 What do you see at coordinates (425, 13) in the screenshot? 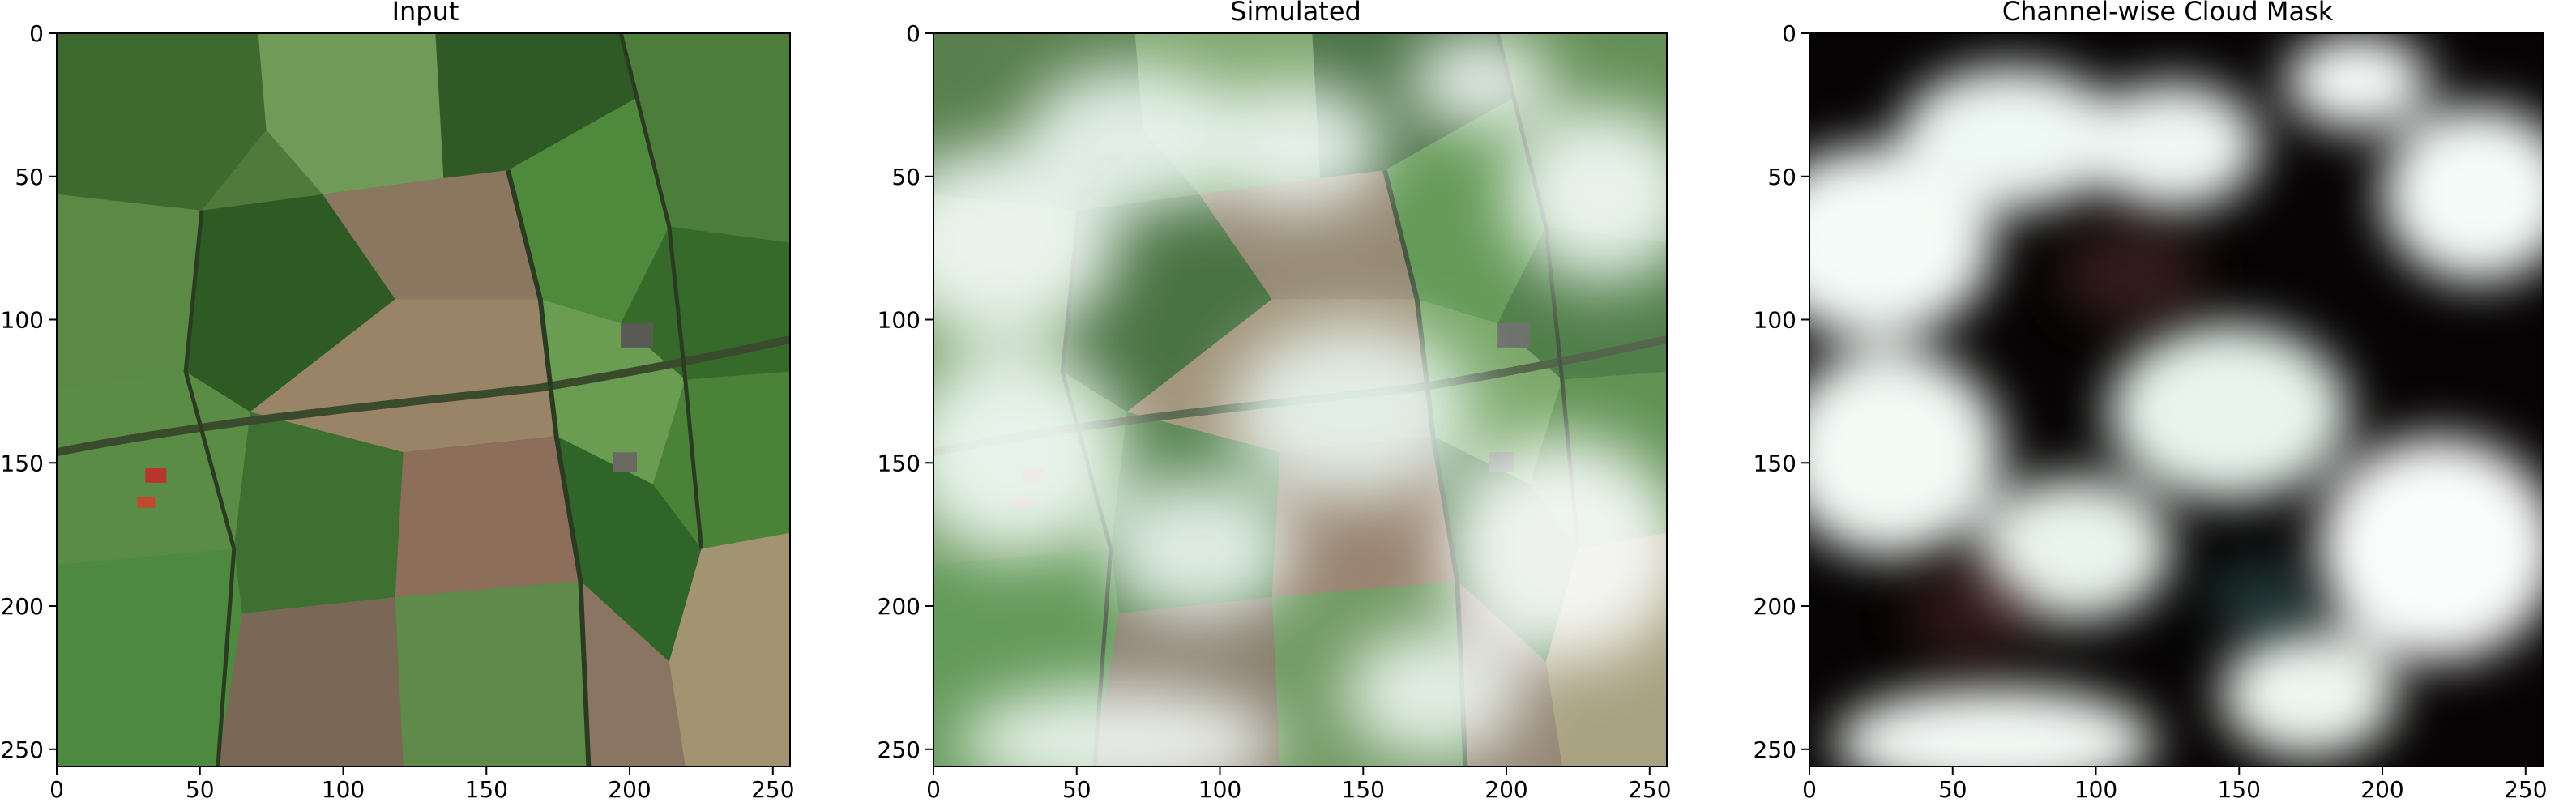
I see `panel-title: Input` at bounding box center [425, 13].